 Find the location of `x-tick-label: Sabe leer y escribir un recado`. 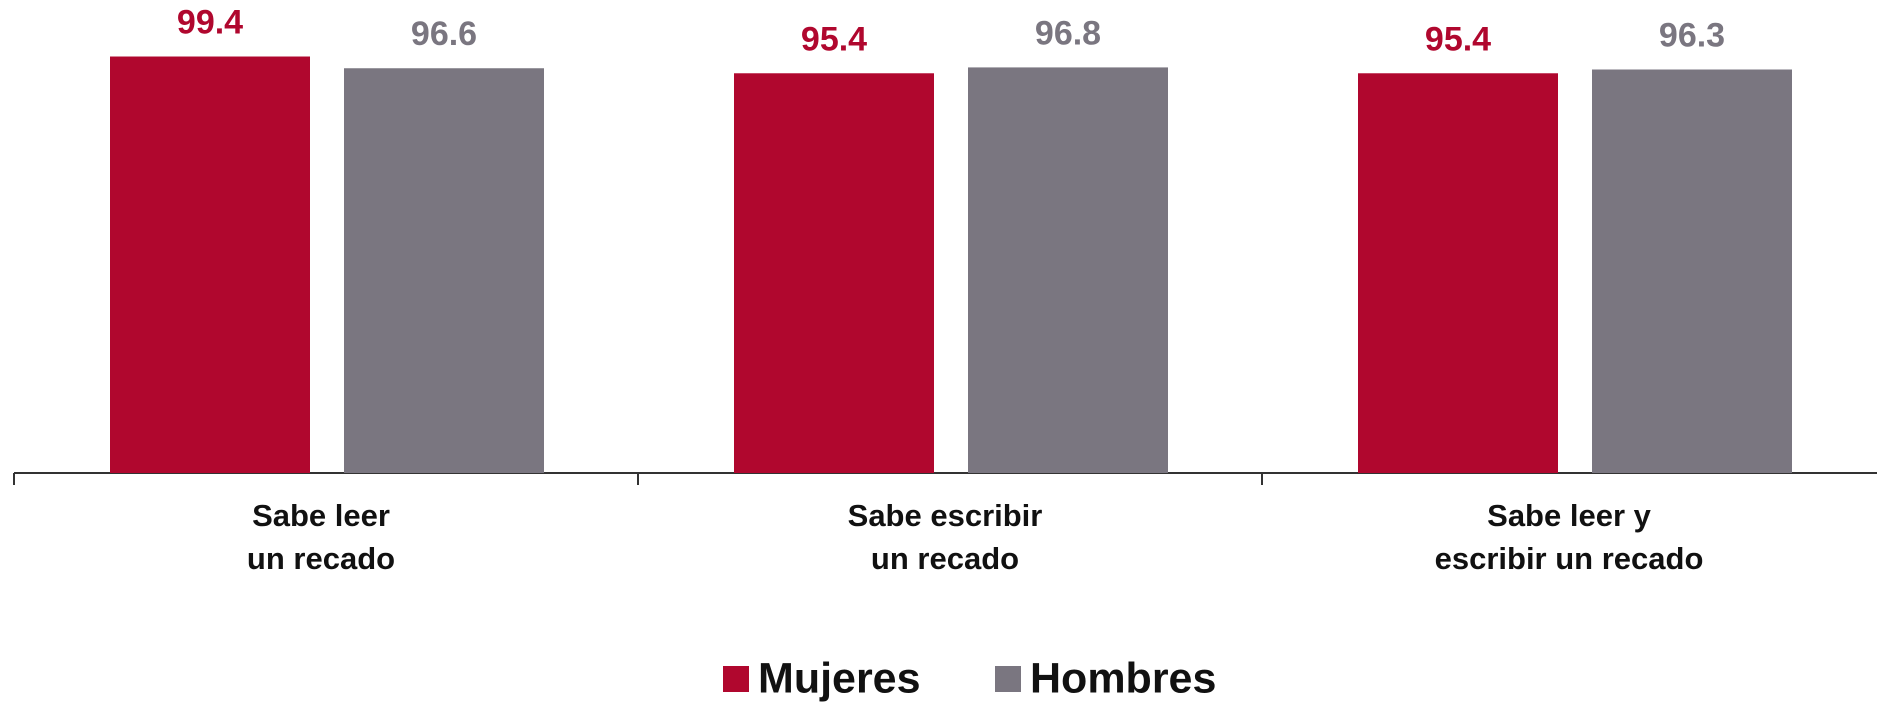

x-tick-label: Sabe leer y escribir un recado is located at coordinates (1569, 537).